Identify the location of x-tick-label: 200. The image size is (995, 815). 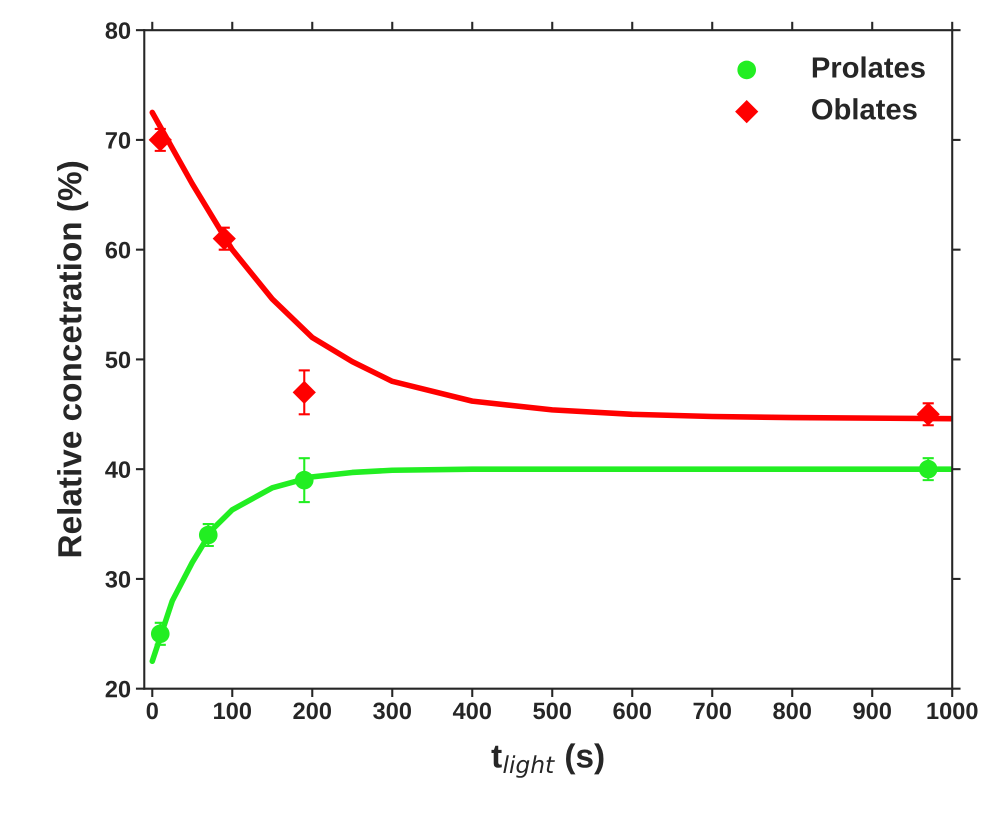
(312, 711).